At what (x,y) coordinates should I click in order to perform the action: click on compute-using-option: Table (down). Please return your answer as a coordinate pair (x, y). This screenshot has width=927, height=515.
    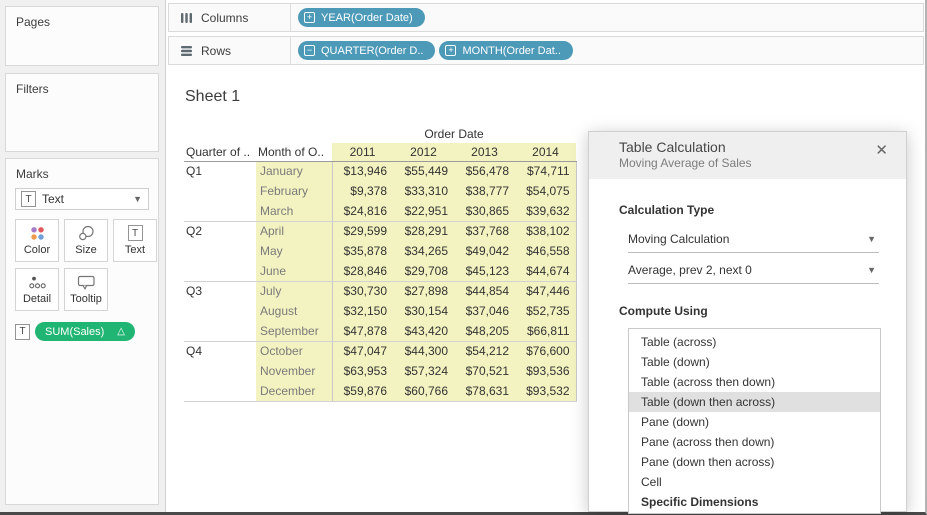
    Looking at the image, I should click on (675, 362).